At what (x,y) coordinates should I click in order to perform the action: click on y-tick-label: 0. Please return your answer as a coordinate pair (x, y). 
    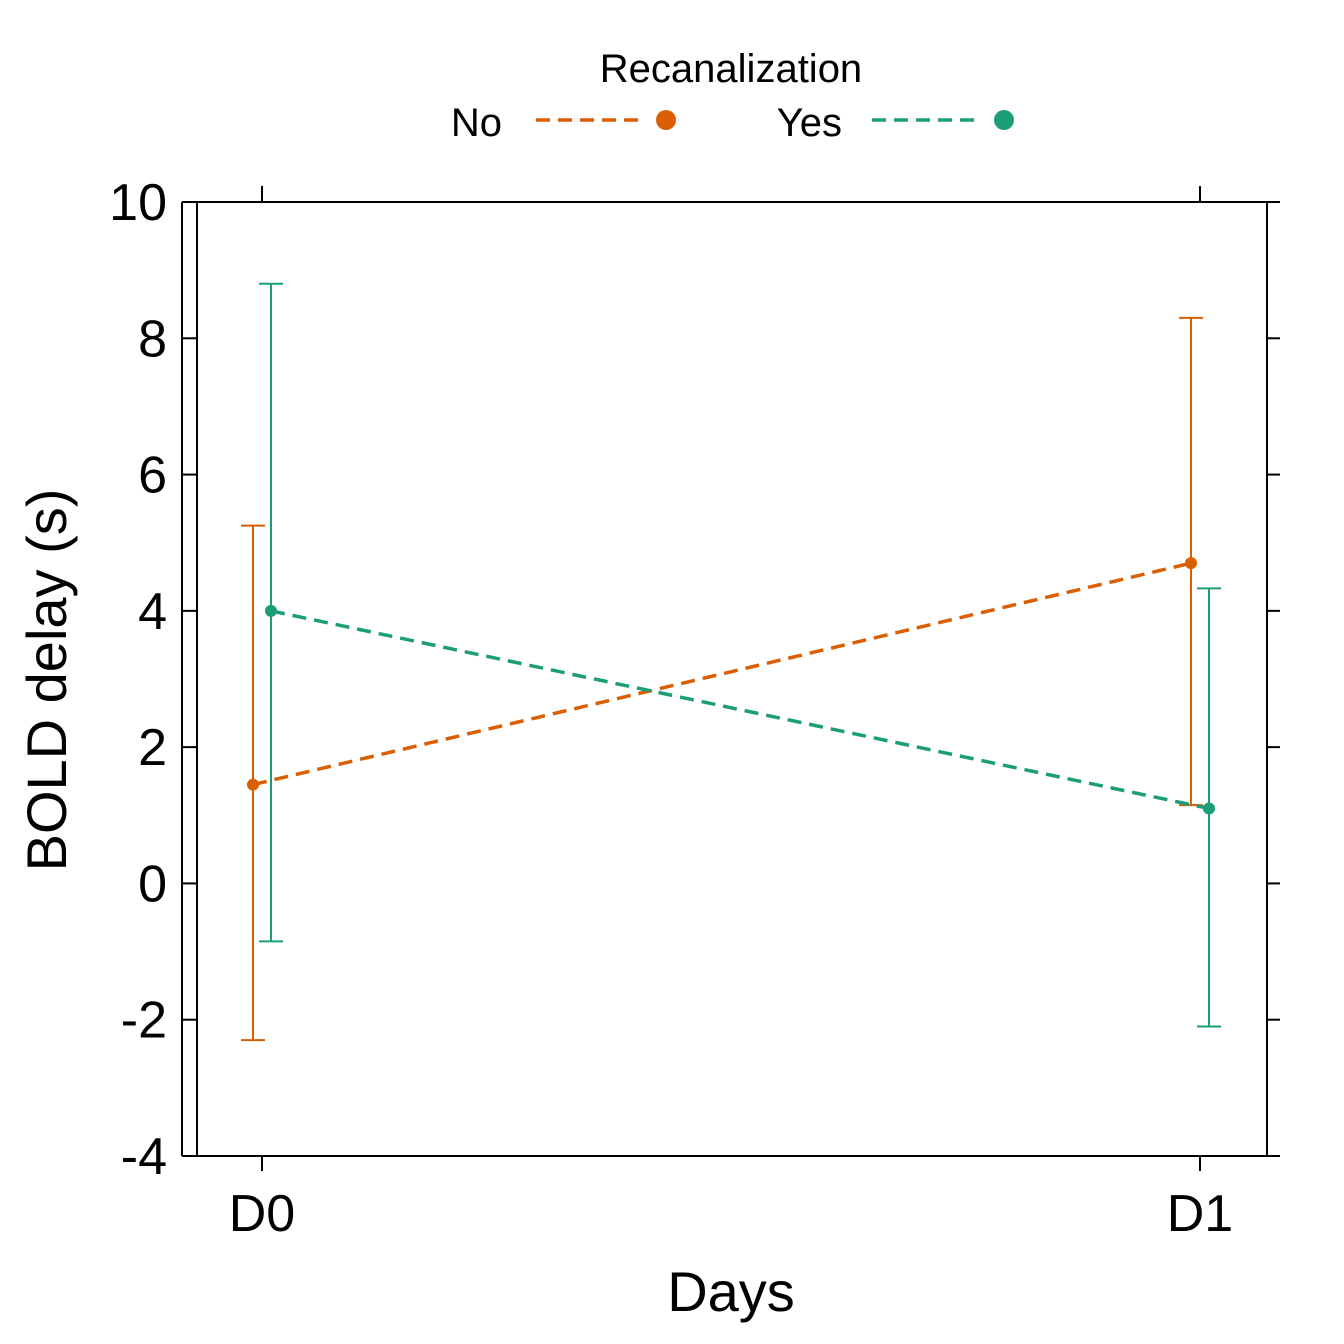
    Looking at the image, I should click on (152, 884).